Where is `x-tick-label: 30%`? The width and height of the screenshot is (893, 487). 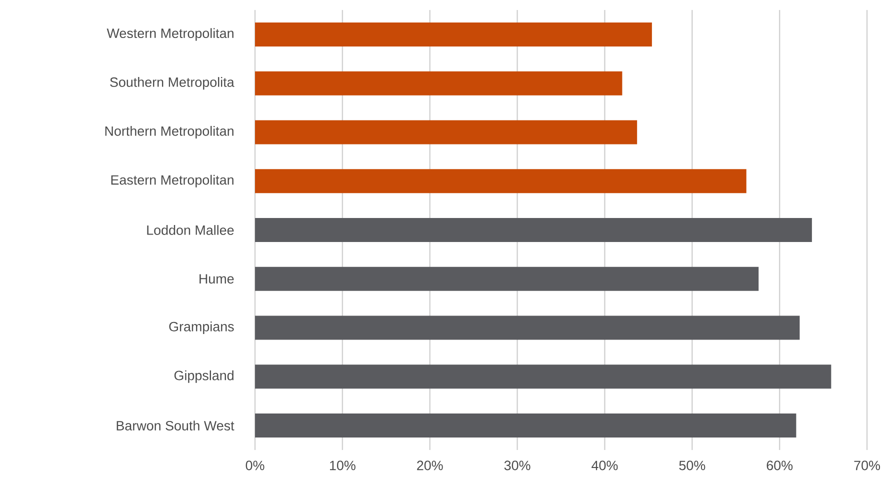
x-tick-label: 30% is located at coordinates (517, 465).